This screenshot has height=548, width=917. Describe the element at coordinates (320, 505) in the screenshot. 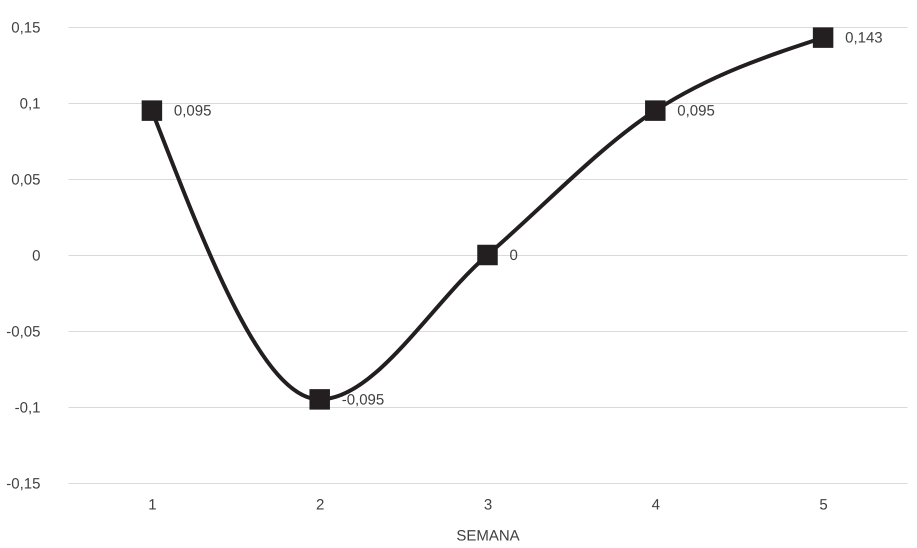

I see `x-tick-label: 2` at that location.